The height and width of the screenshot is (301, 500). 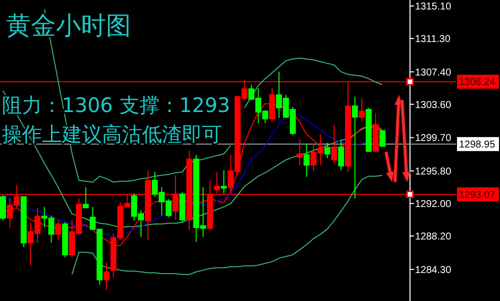 I want to click on y-tick-label: 1315.10, so click(x=433, y=6).